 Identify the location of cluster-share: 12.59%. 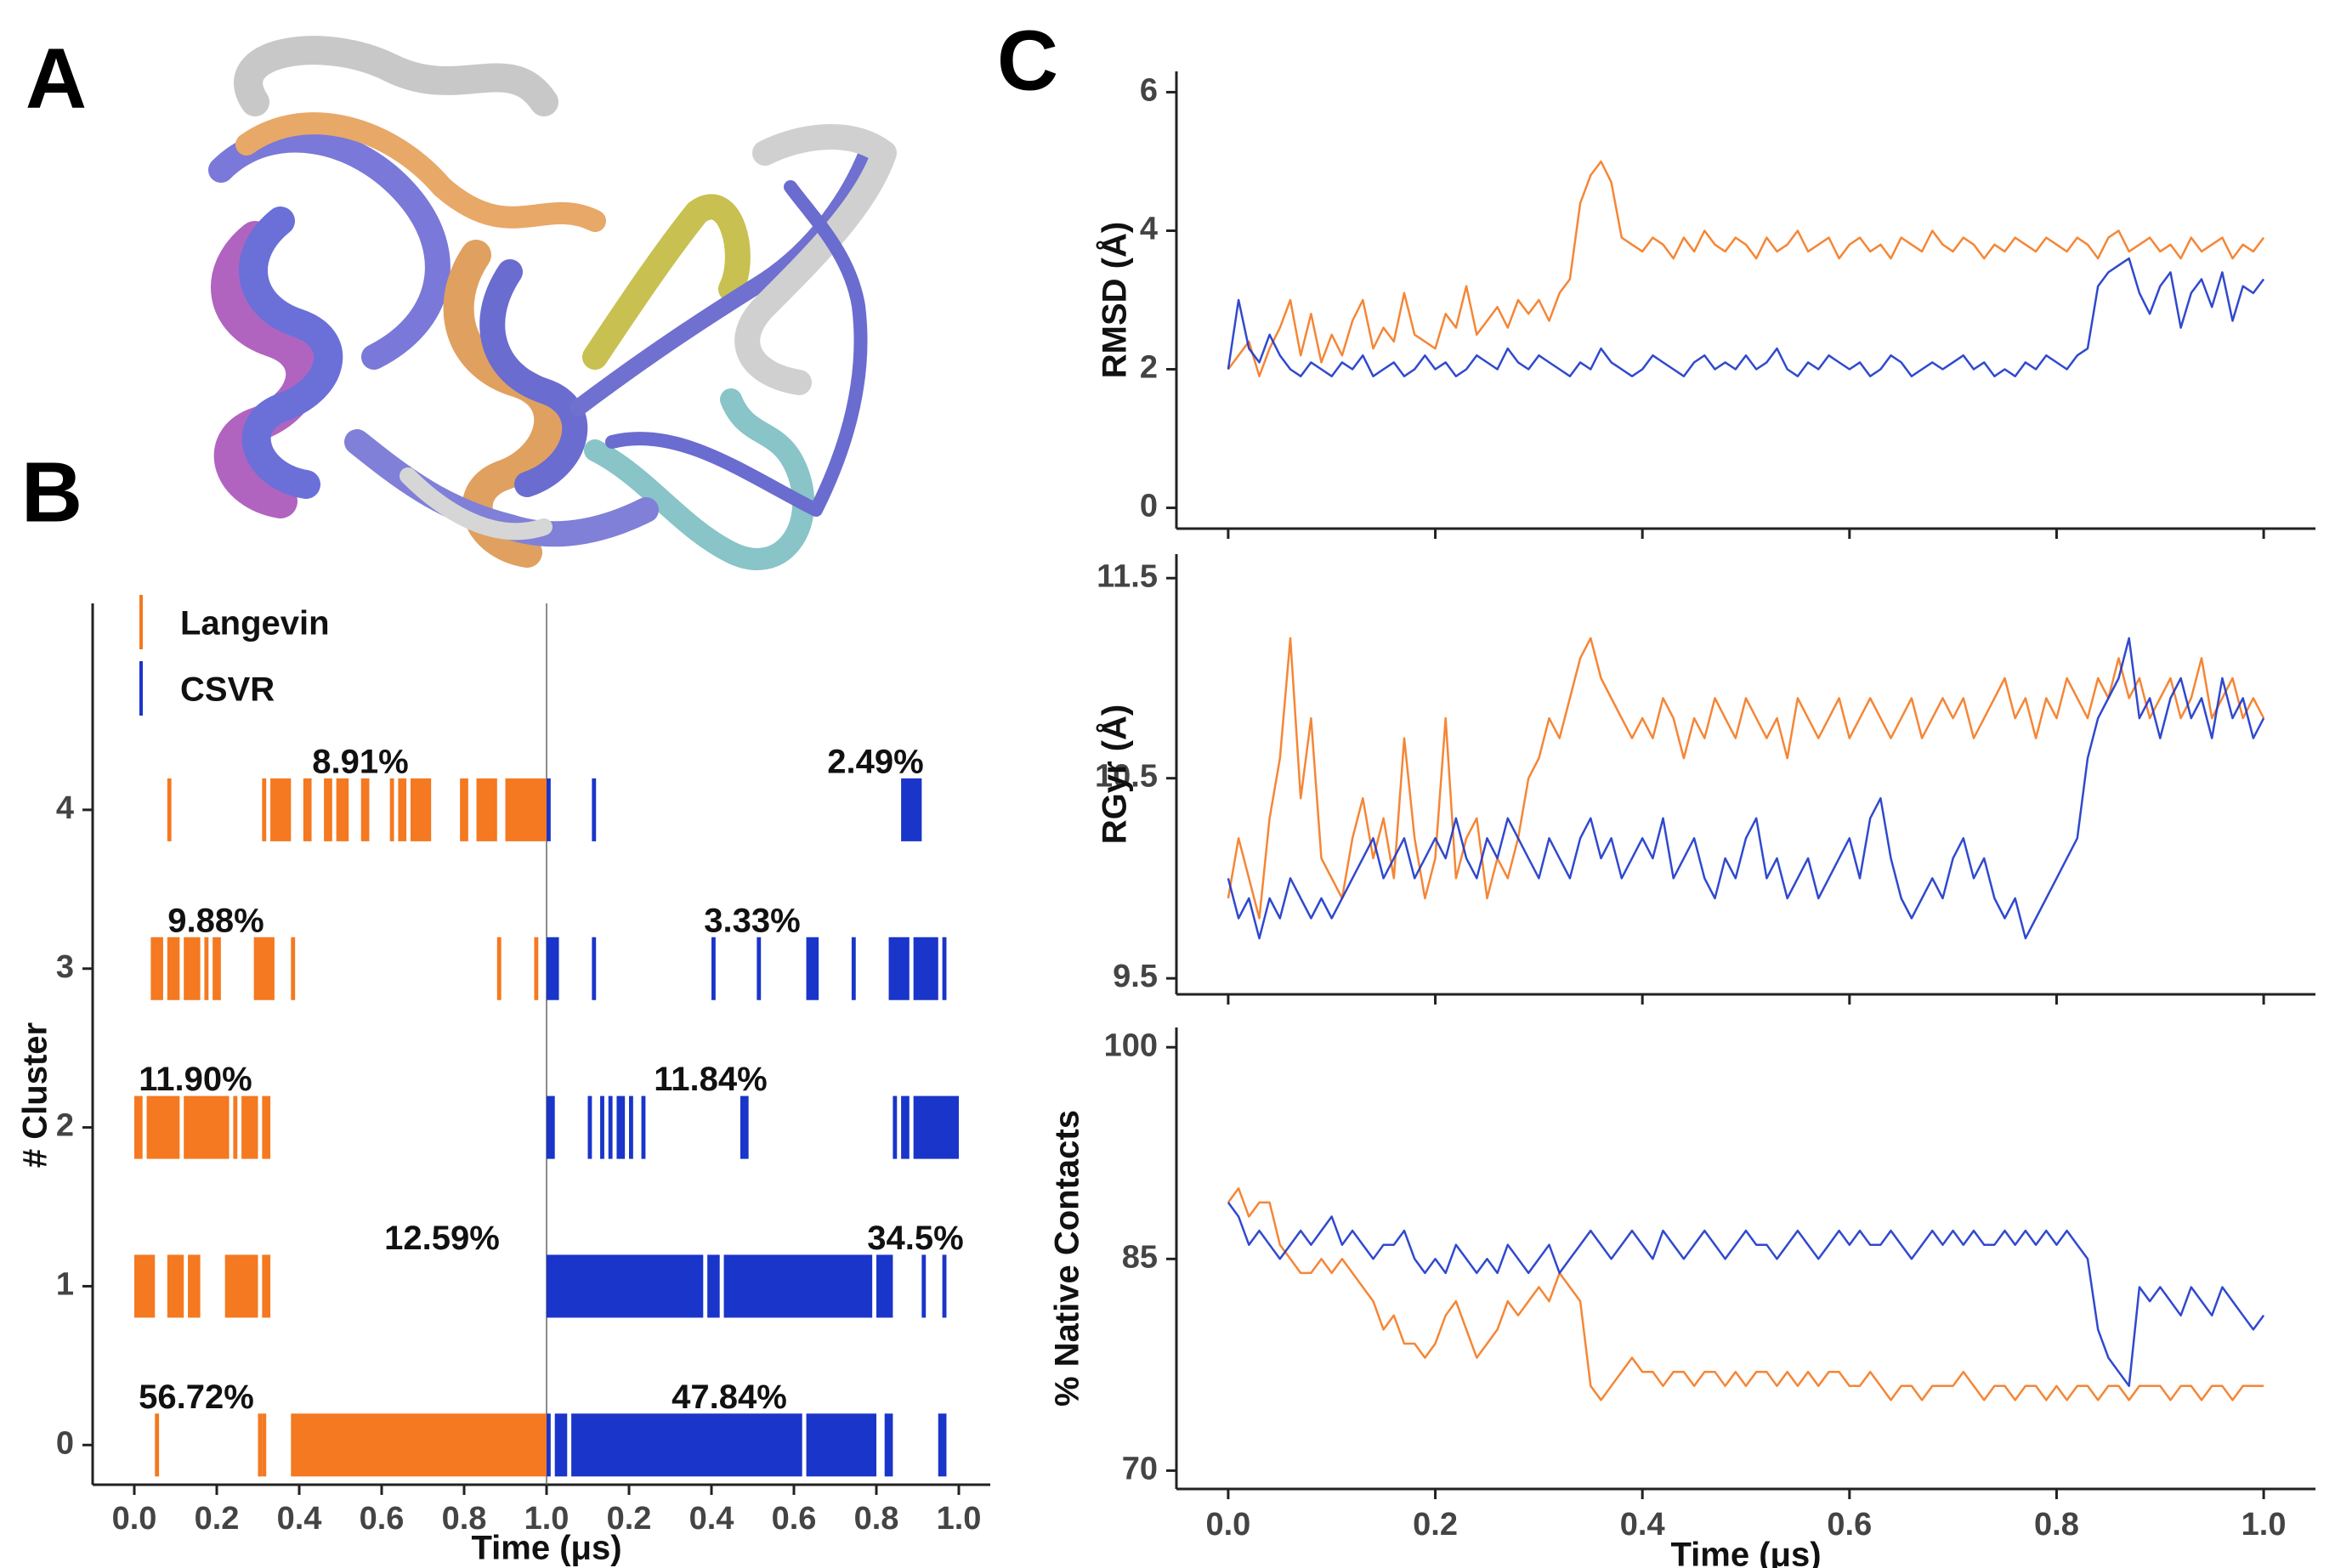
(442, 1238).